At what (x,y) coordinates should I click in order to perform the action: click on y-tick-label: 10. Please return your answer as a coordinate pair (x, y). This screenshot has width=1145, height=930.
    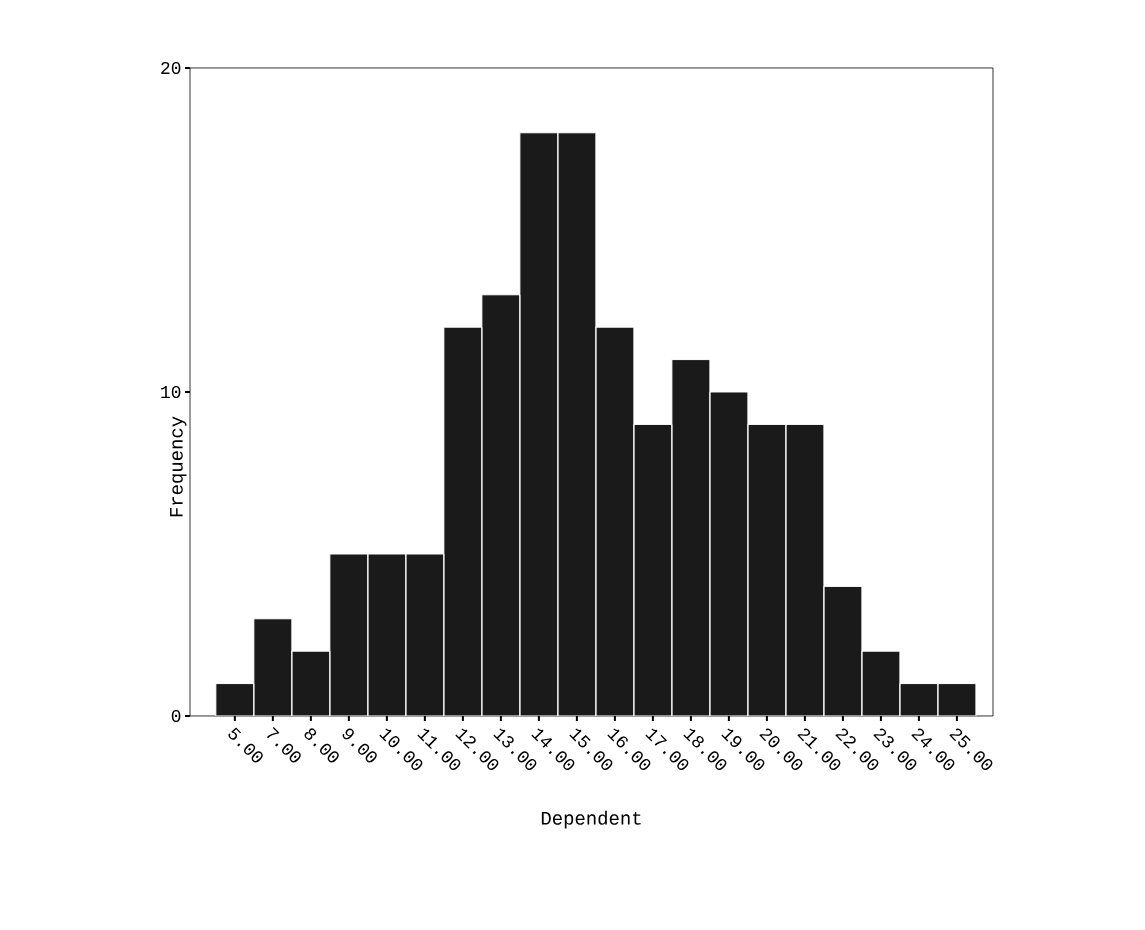
    Looking at the image, I should click on (171, 392).